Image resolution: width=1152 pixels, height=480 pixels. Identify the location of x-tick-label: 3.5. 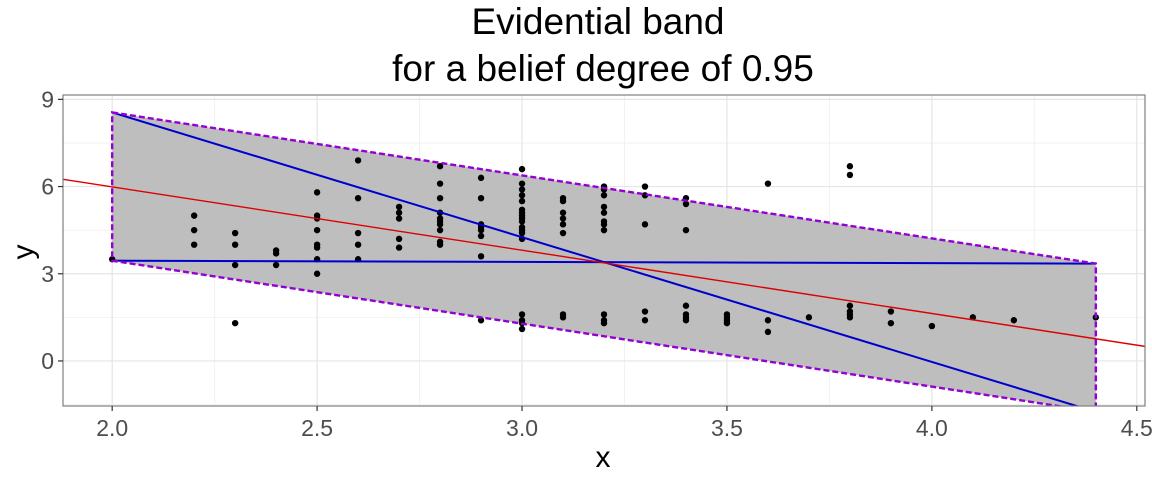
(727, 428).